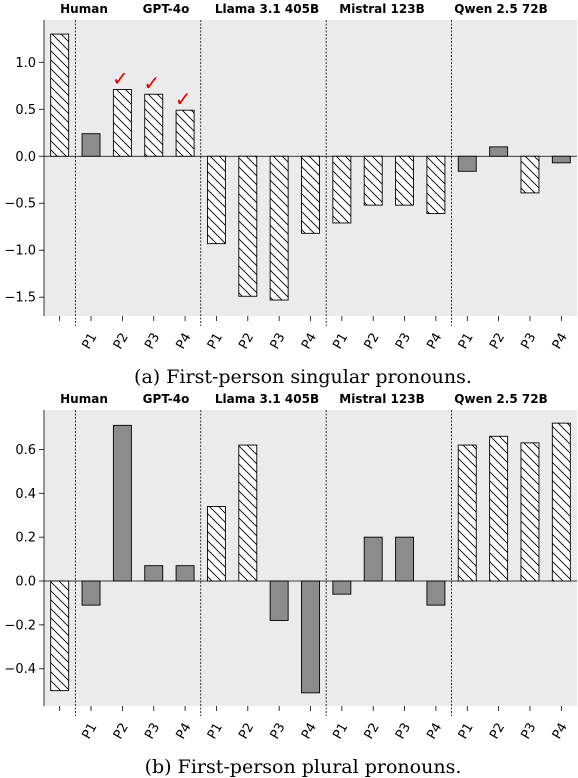 Image resolution: width=578 pixels, height=778 pixels. I want to click on y-tick-label: 0.4, so click(25, 494).